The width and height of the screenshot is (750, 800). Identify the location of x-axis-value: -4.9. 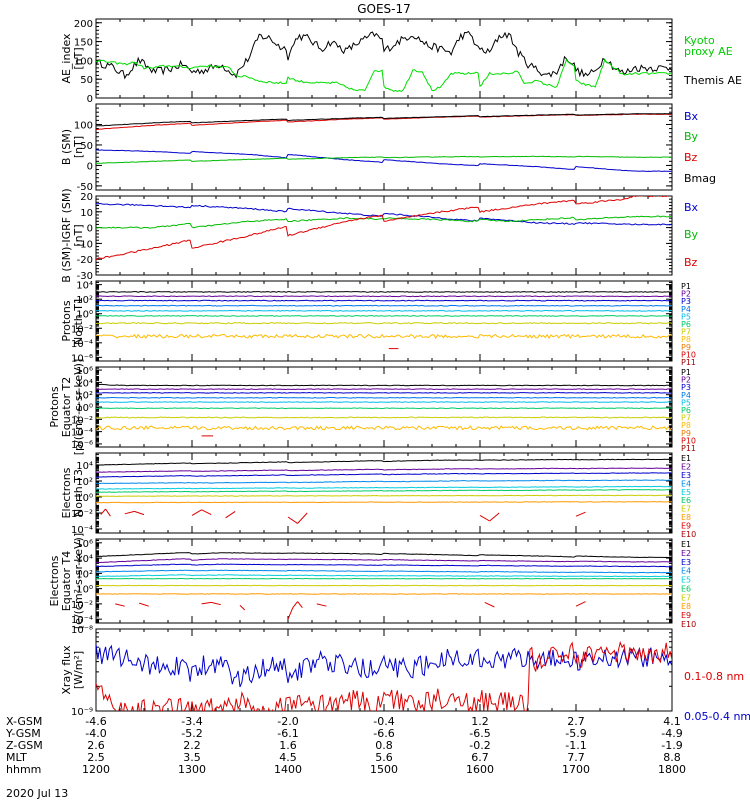
(671, 733).